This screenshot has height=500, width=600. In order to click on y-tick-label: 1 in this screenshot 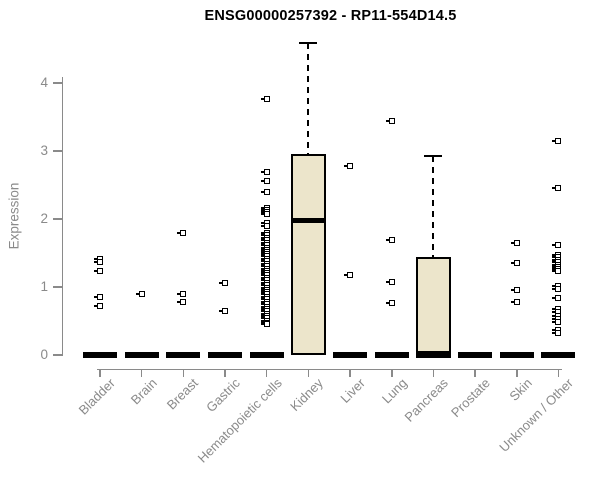, I will do `click(44, 286)`.